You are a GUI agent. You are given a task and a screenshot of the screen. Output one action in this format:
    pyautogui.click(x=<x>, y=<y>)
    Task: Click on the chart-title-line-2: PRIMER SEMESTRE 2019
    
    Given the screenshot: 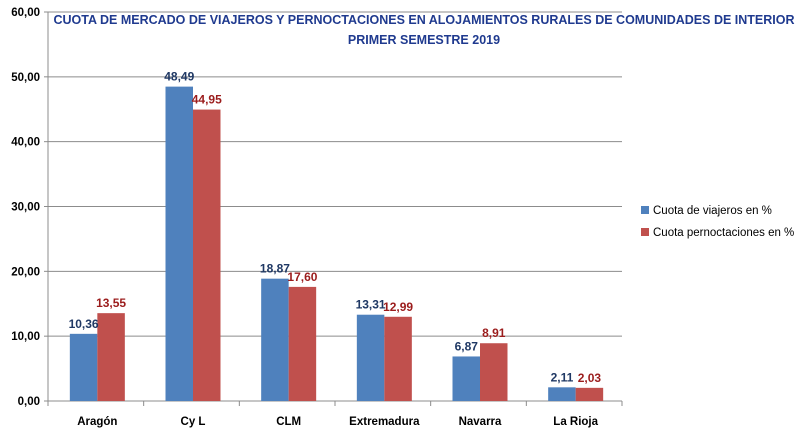 What is the action you would take?
    pyautogui.click(x=424, y=40)
    